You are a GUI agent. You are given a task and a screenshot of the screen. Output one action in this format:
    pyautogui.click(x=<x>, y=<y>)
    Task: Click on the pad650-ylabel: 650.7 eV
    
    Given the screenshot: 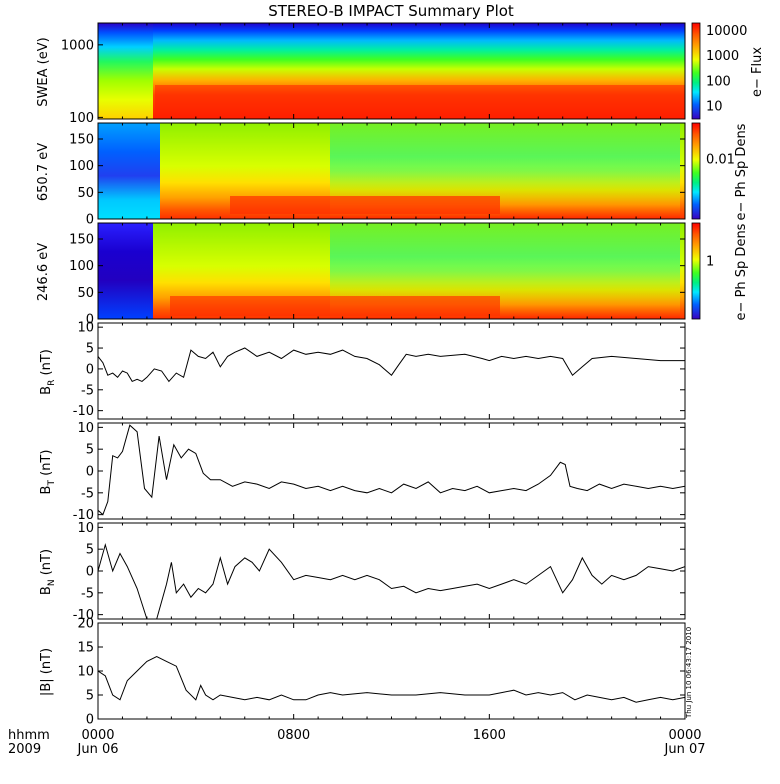 What is the action you would take?
    pyautogui.click(x=43, y=172)
    